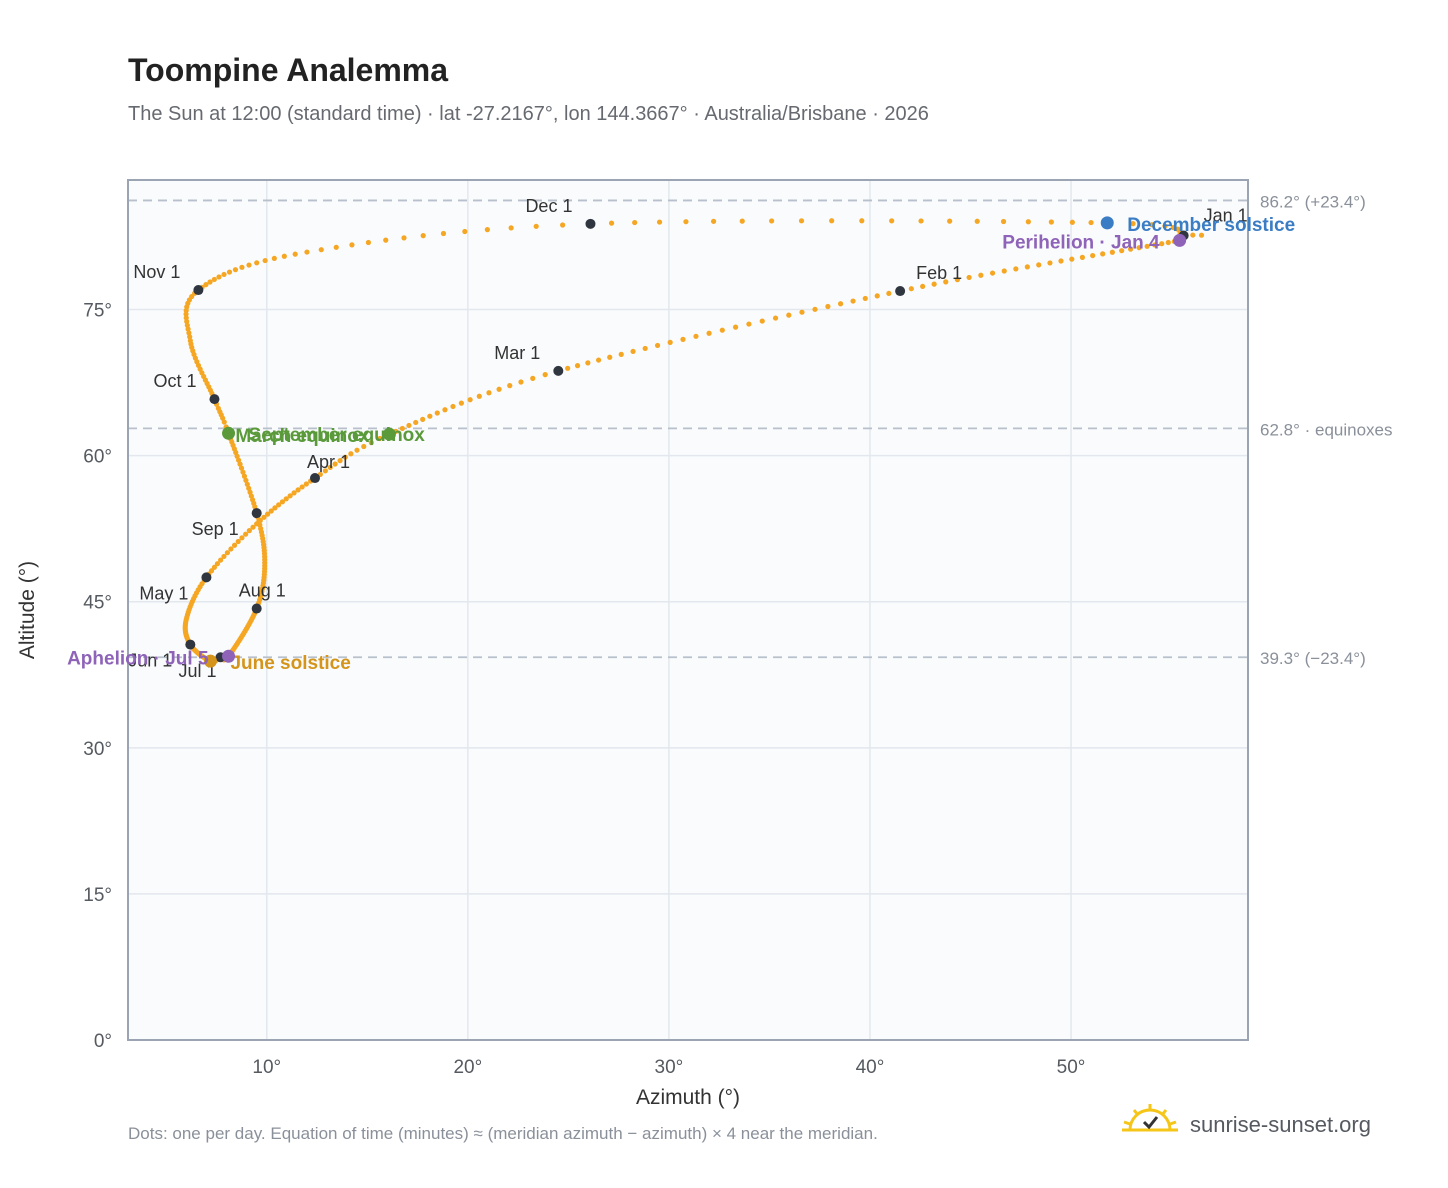  Describe the element at coordinates (97, 311) in the screenshot. I see `y-tick-label: 75°` at that location.